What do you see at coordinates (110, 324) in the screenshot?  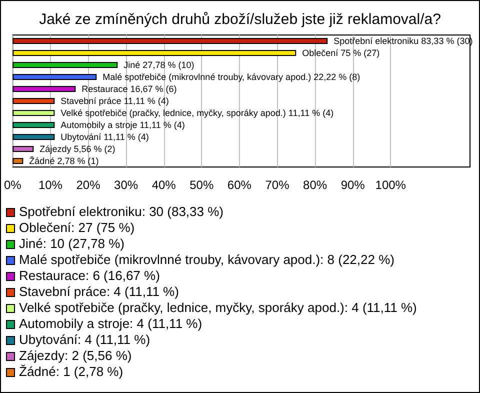 I see `text: Automobily a stroje: 4 (11,11 %)` at bounding box center [110, 324].